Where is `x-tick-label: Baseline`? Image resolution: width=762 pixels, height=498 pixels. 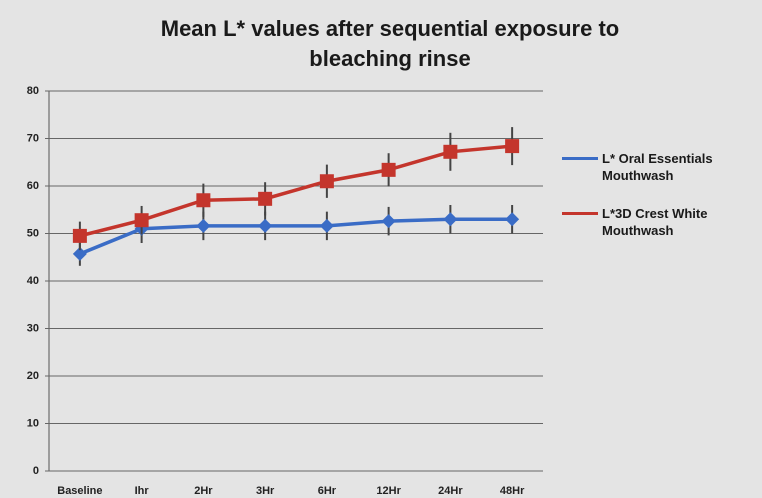
x-tick-label: Baseline is located at coordinates (79, 491).